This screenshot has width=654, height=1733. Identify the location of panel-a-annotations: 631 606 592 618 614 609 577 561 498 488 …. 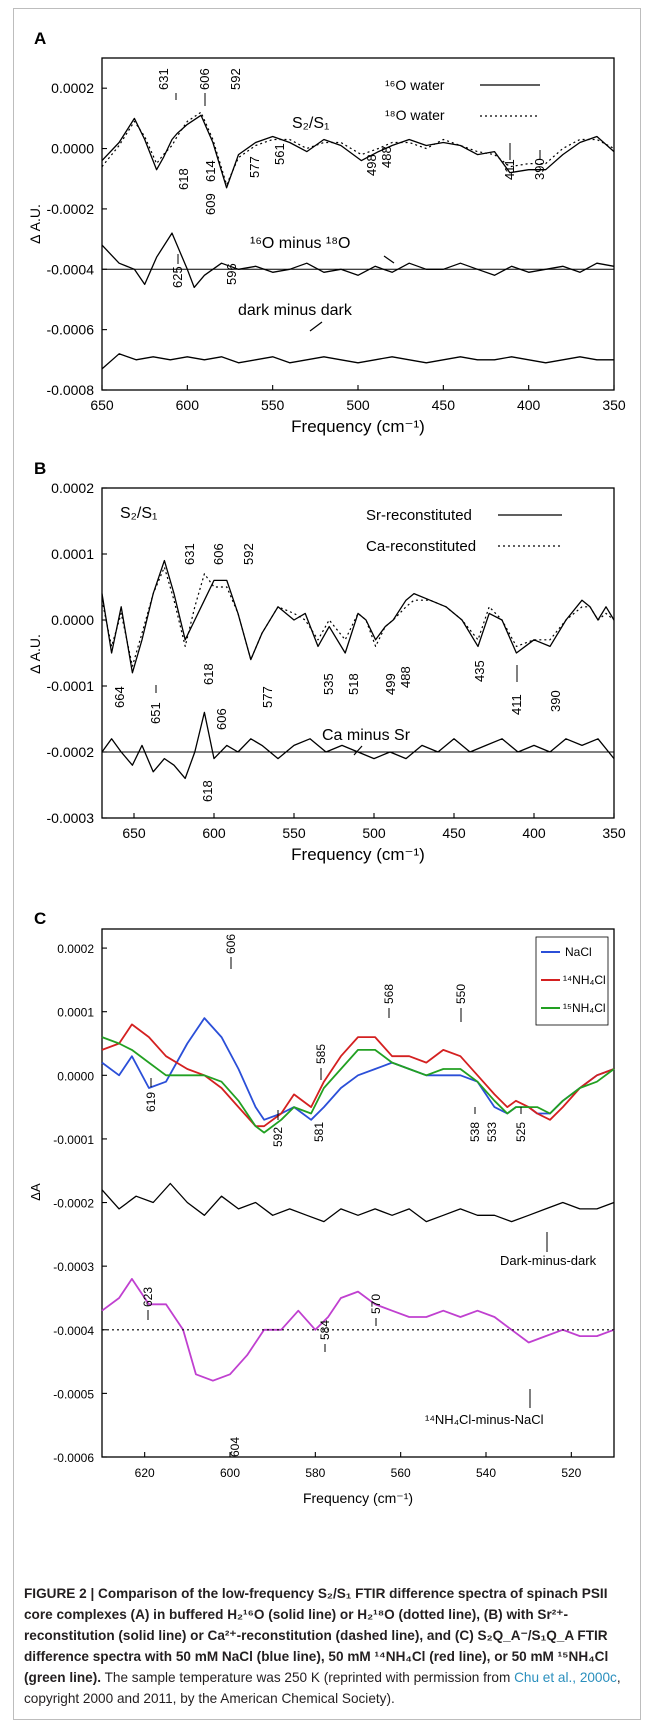
(351, 178).